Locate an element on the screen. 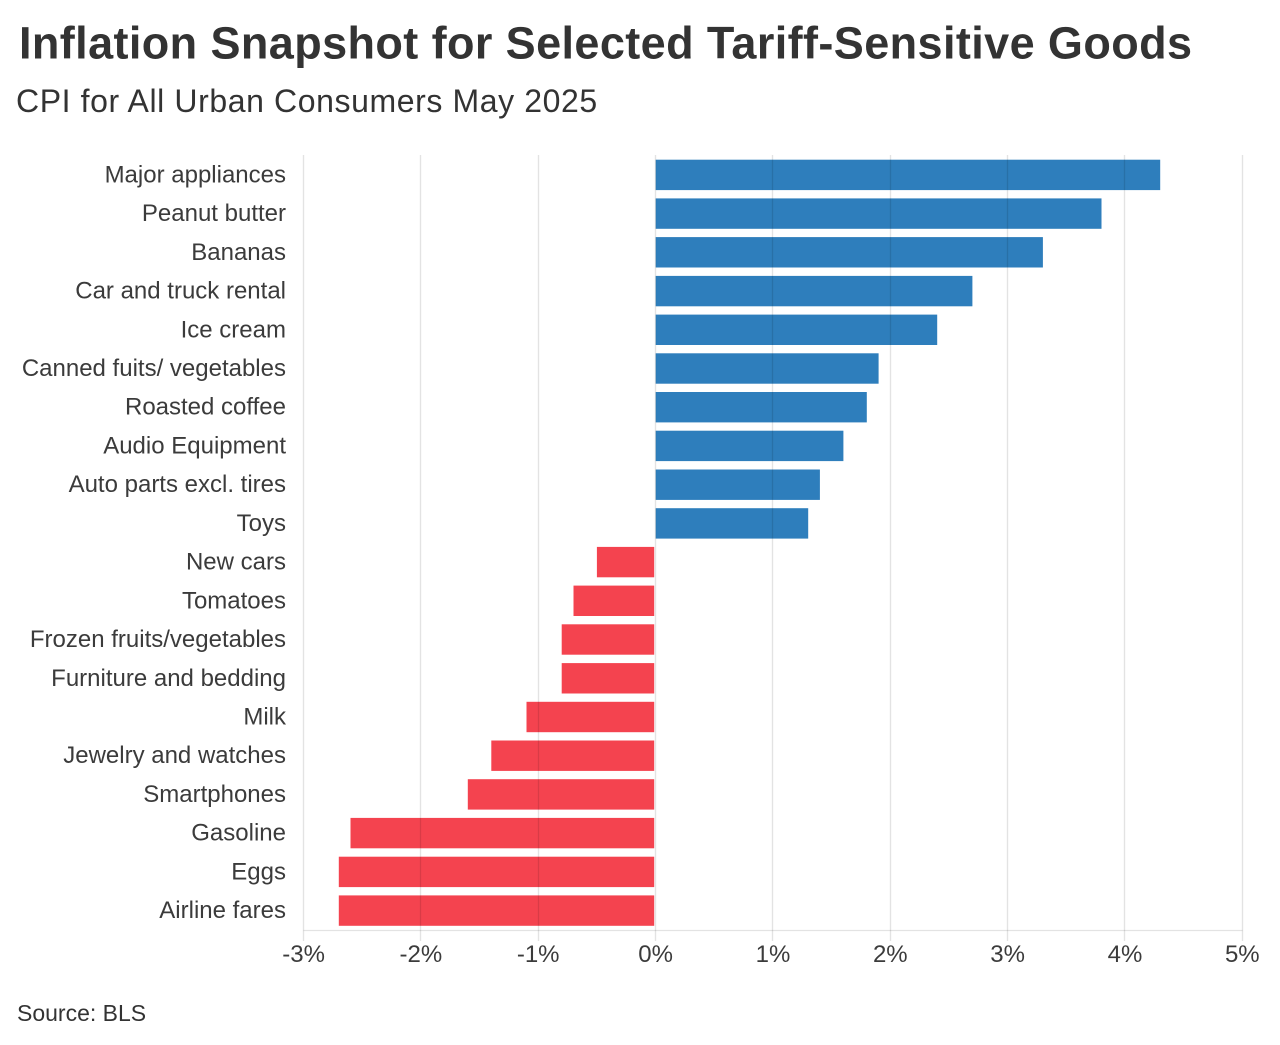  svg-text: Furniture and bedding is located at coordinates (168, 678).